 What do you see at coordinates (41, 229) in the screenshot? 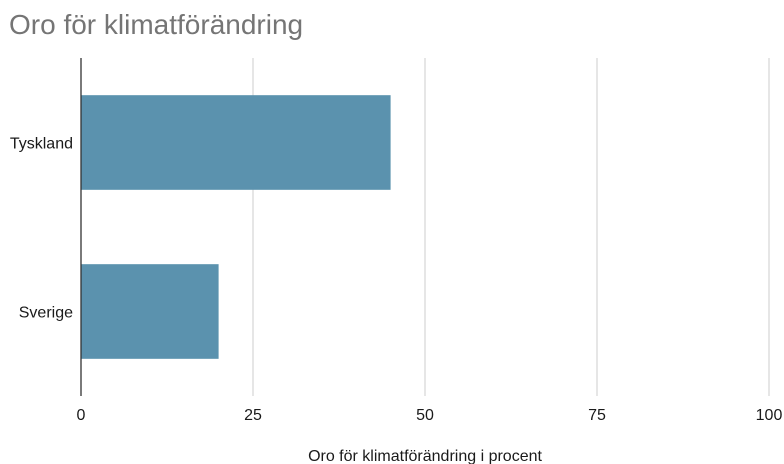
I see `category-labels: Tyskland Sverige` at bounding box center [41, 229].